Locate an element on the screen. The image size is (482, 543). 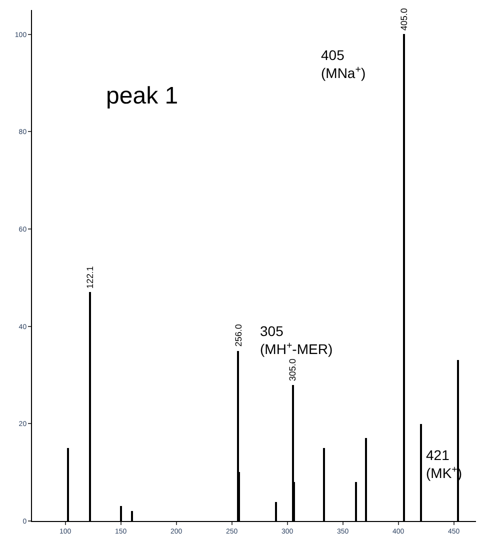
annotation: 122.1 is located at coordinates (90, 277).